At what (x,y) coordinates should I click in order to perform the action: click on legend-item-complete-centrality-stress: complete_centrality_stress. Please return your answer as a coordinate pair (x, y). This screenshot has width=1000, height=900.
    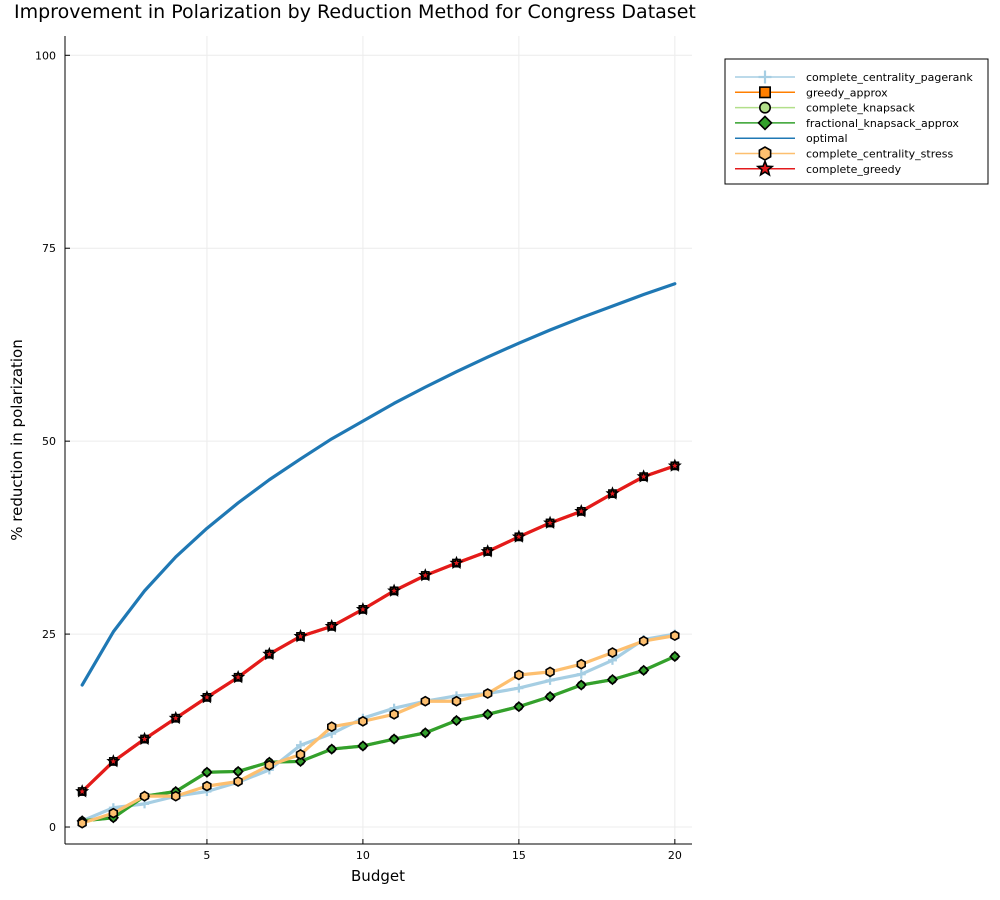
    Looking at the image, I should click on (844, 153).